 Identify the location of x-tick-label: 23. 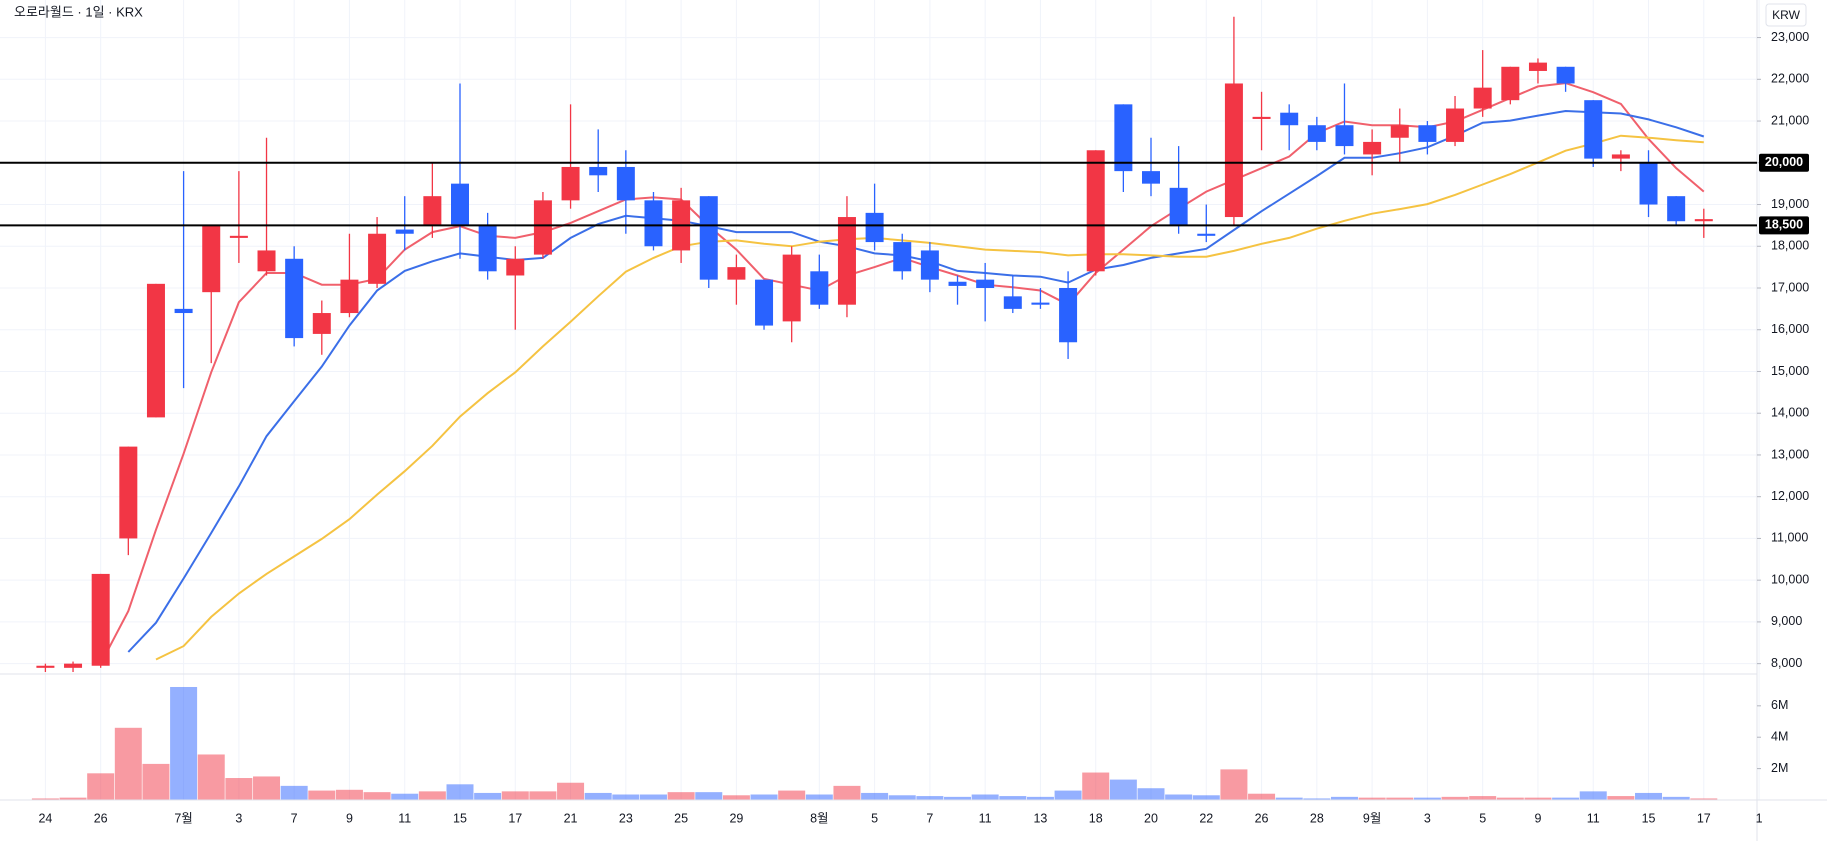
(626, 818).